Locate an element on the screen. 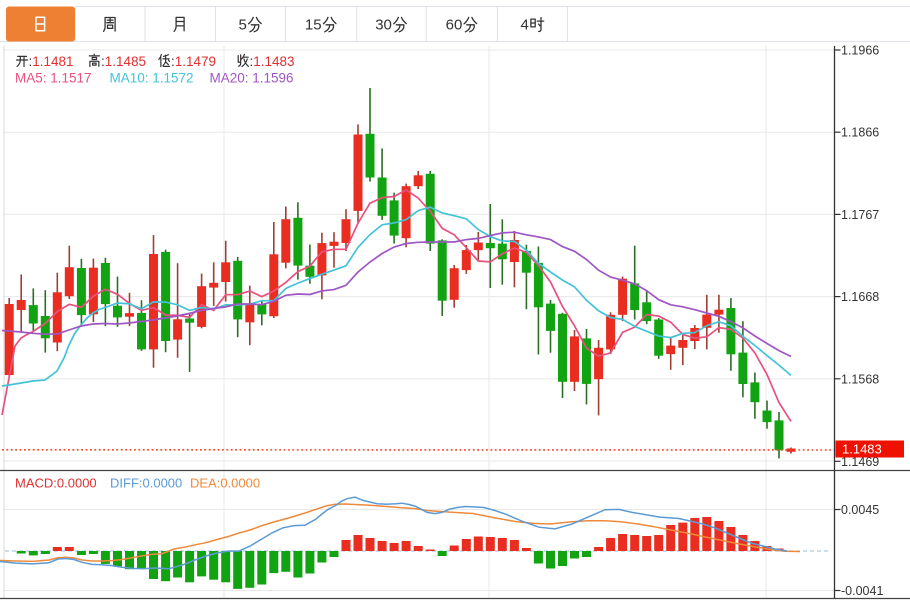  svg-text: :1.1479 is located at coordinates (193, 61).